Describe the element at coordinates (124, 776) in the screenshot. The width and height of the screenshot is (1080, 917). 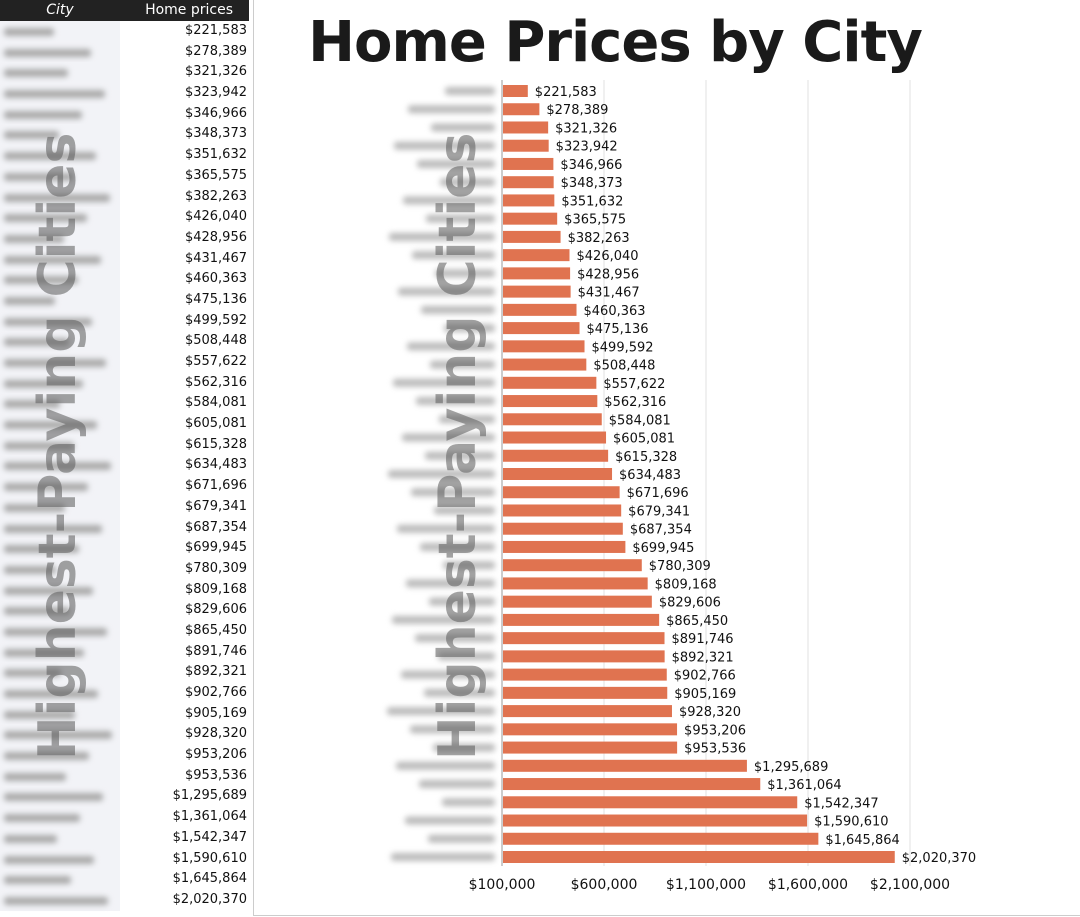
I see `table-row: $953,536` at that location.